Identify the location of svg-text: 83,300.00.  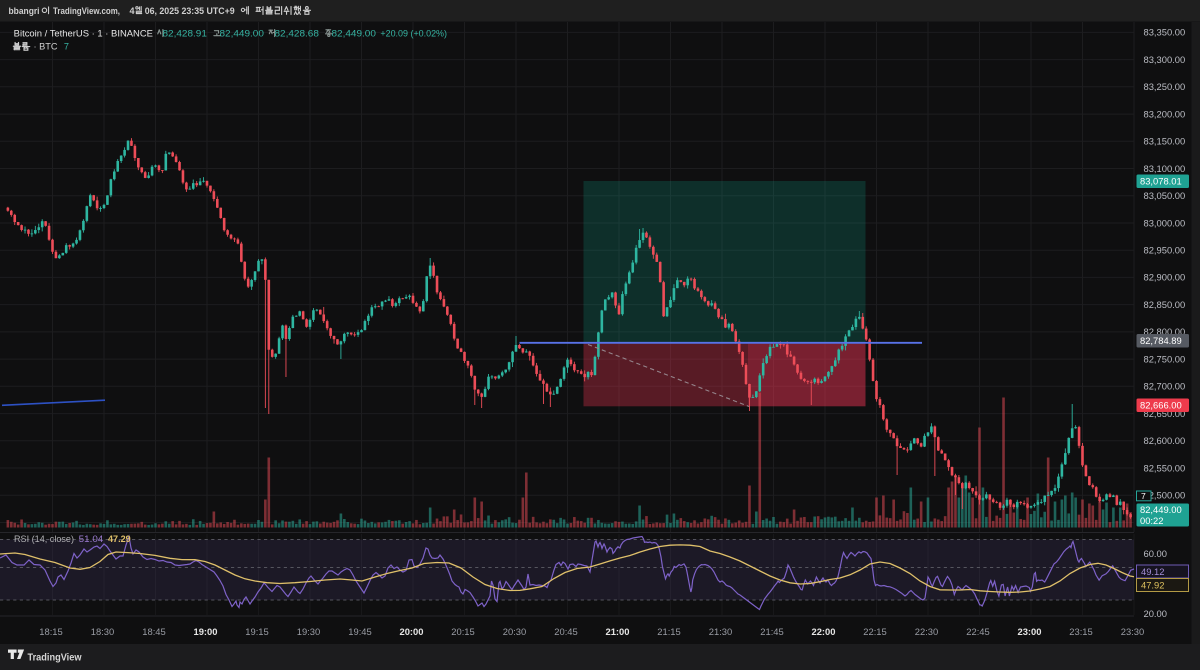
(1165, 59).